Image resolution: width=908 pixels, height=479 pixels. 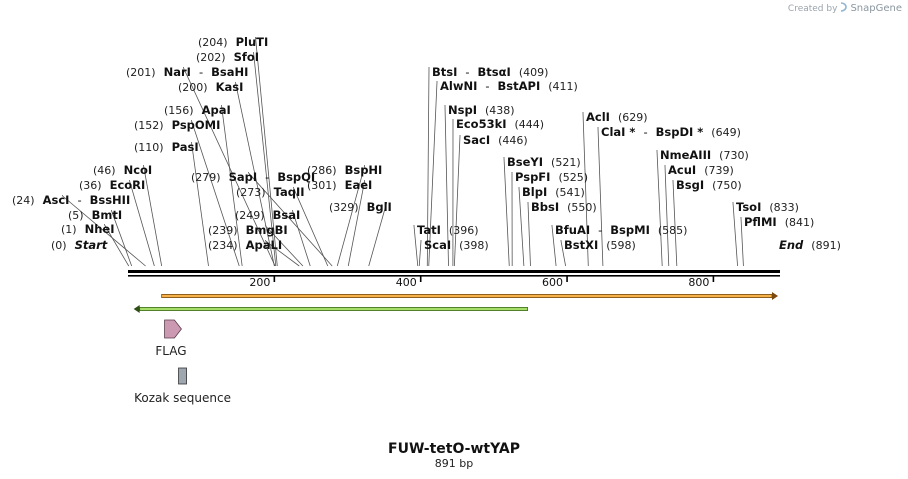 I want to click on site-name: PspFI, so click(x=532, y=177).